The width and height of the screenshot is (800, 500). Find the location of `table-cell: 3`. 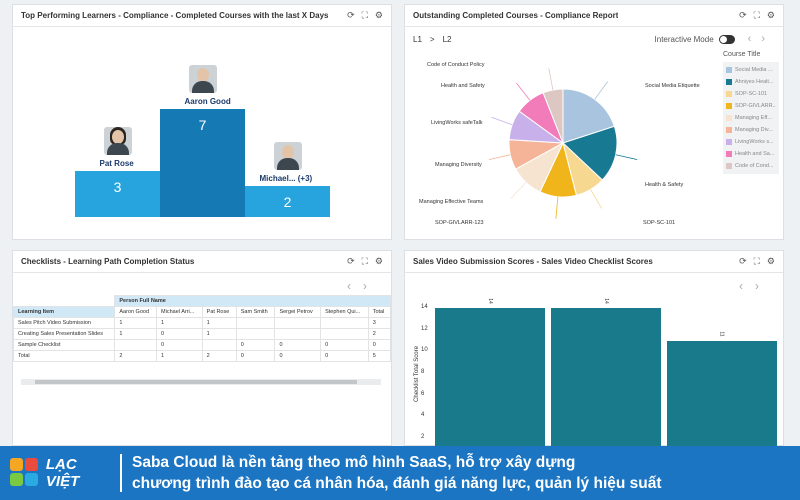

table-cell: 3 is located at coordinates (379, 323).